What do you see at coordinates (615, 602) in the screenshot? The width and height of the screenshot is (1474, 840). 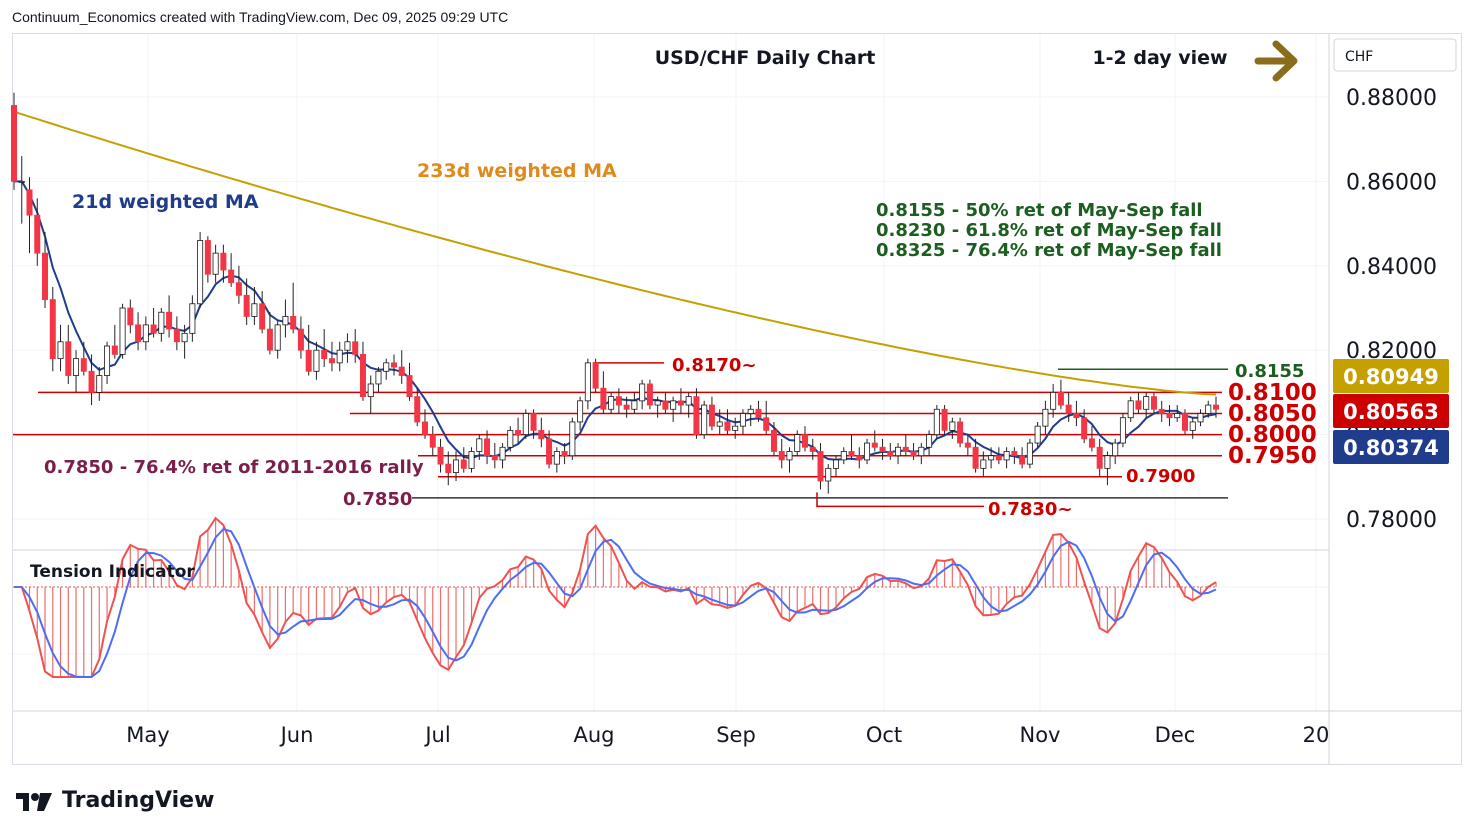 I see `tension-signal-line` at bounding box center [615, 602].